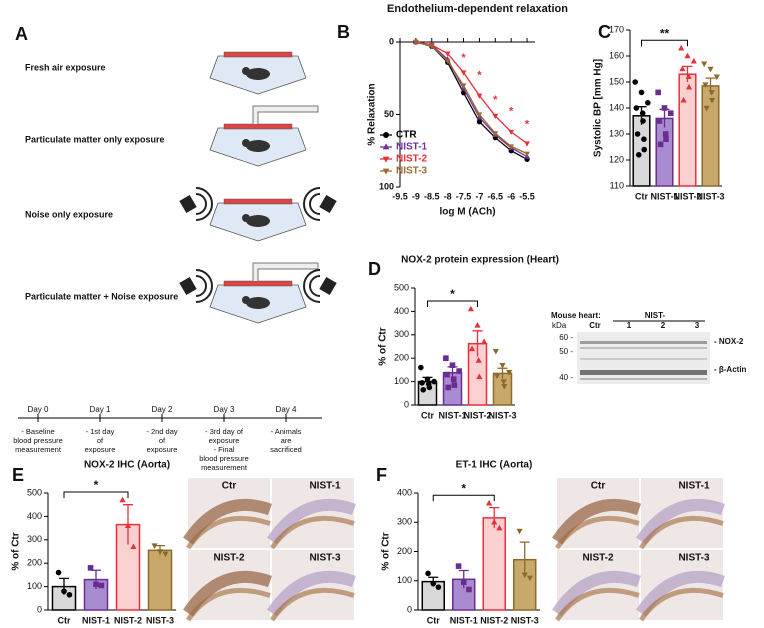 The width and height of the screenshot is (764, 628). Describe the element at coordinates (21, 34) in the screenshot. I see `panel-letter: A` at that location.